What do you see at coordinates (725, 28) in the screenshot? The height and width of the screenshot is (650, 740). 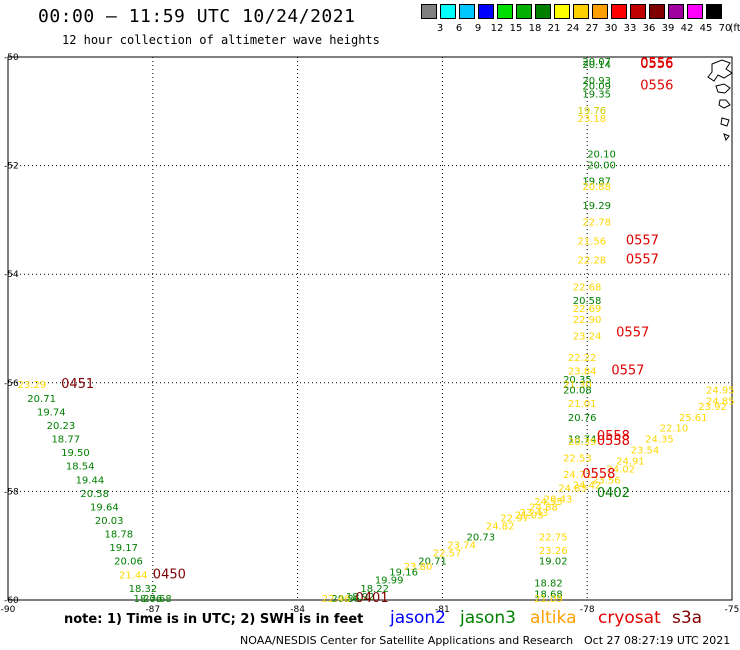 I see `scale-label: 70` at bounding box center [725, 28].